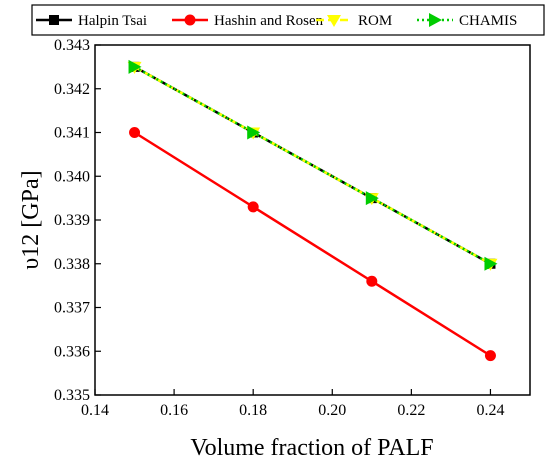  Describe the element at coordinates (269, 21) in the screenshot. I see `legend-label: Hashin and Rosen` at that location.